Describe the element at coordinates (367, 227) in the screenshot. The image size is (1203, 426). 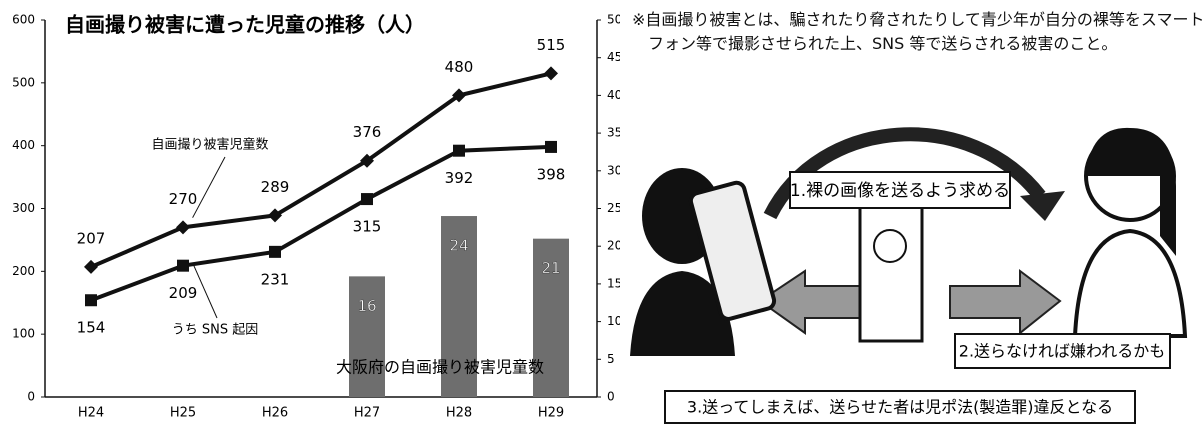
I see `data-label: 315` at that location.